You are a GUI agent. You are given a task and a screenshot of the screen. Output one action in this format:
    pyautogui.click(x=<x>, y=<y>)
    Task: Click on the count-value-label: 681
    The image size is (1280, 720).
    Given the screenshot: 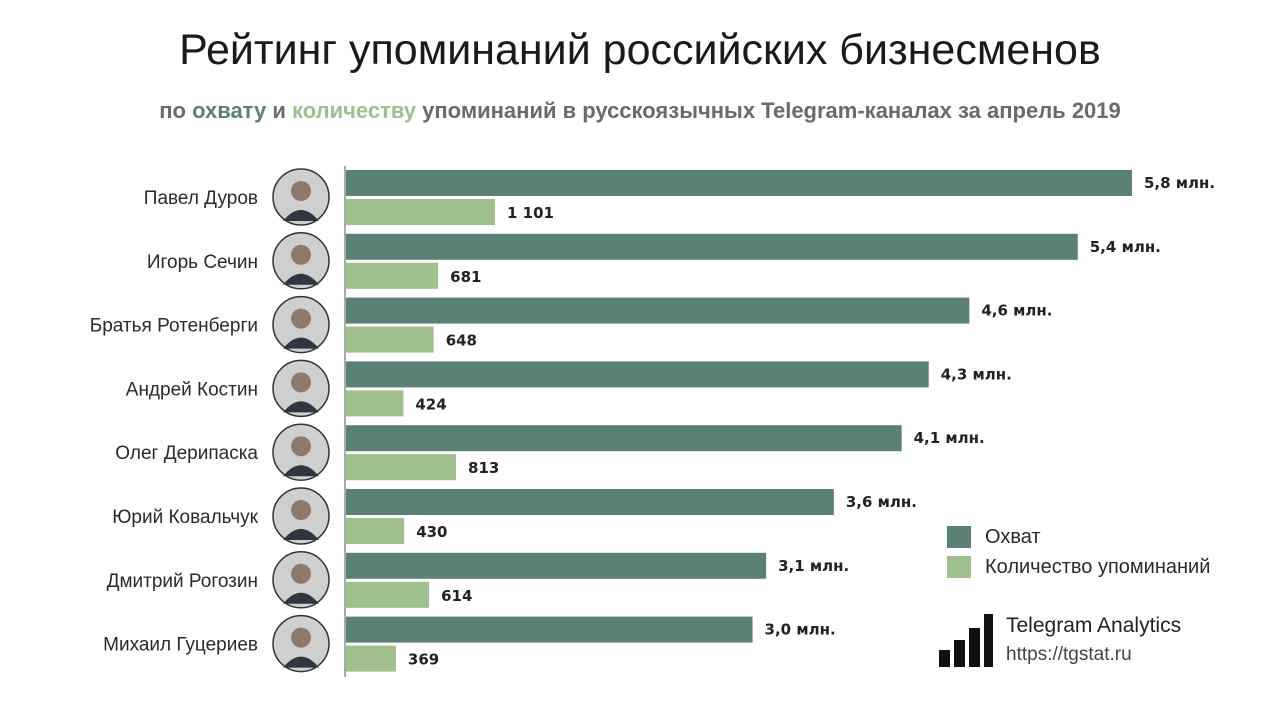 What is the action you would take?
    pyautogui.click(x=465, y=277)
    